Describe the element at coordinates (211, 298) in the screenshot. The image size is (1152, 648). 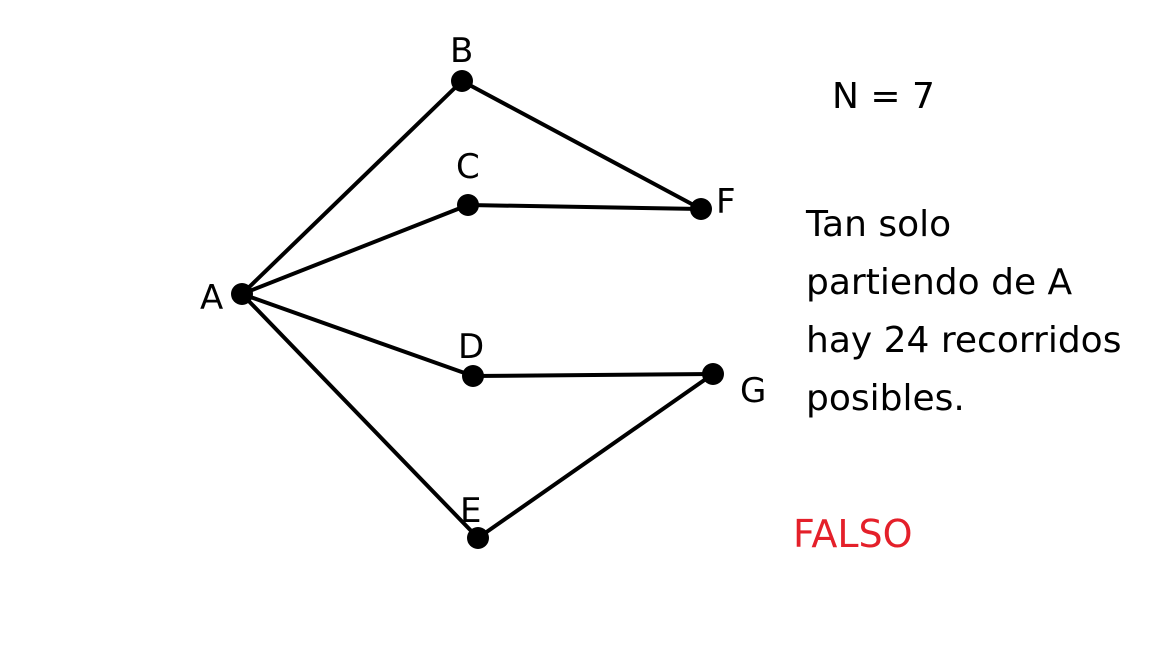
I see `node-label-a: A` at that location.